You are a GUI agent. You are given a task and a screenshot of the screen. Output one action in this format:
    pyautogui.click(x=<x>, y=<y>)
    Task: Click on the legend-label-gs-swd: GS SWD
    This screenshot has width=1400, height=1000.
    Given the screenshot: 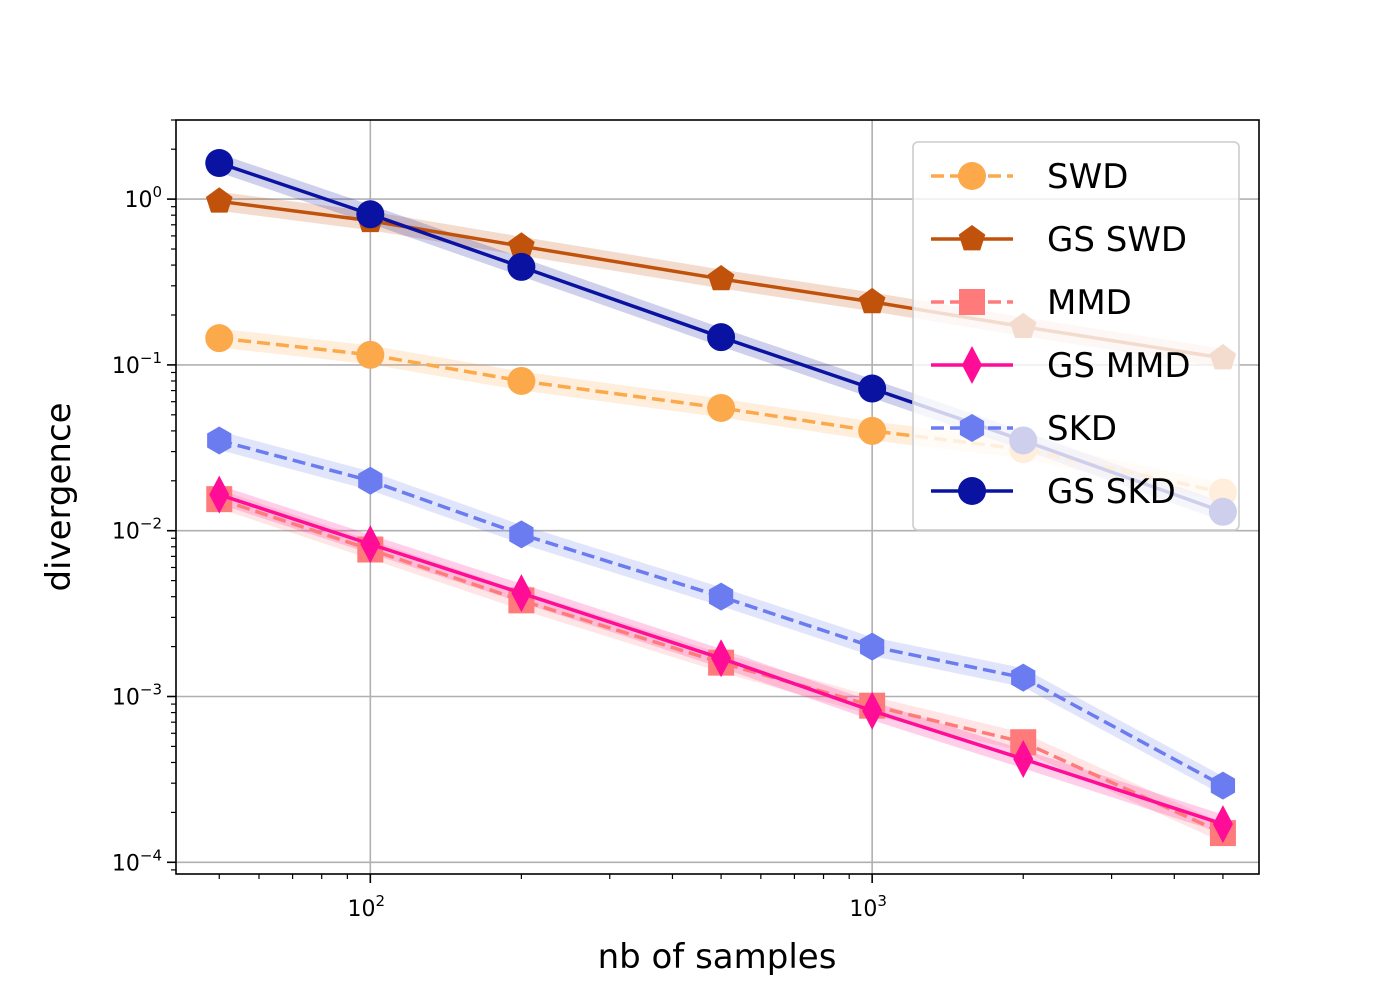 What is the action you would take?
    pyautogui.click(x=1117, y=240)
    